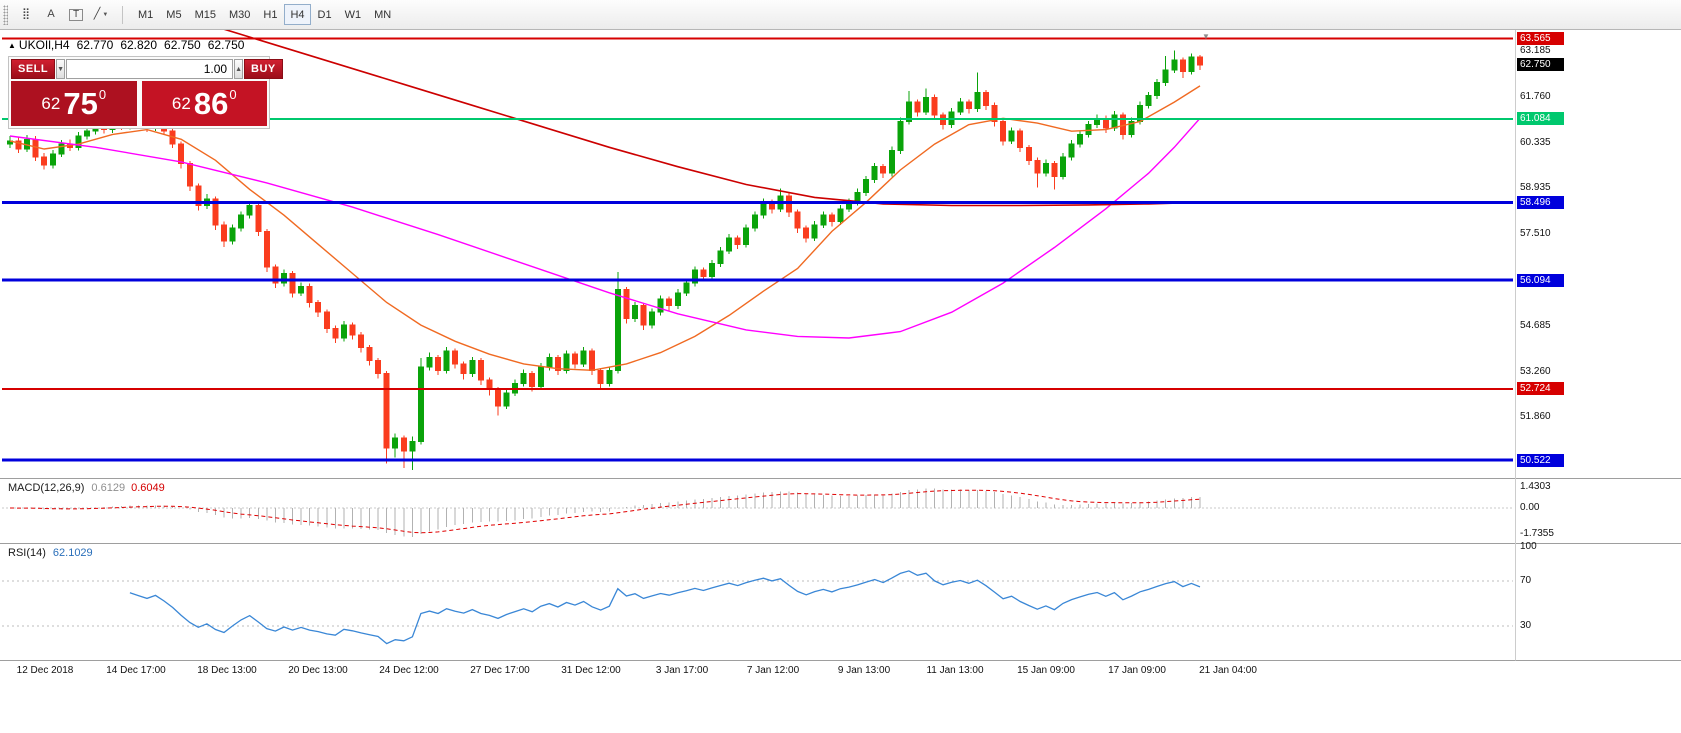  Describe the element at coordinates (233, 94) in the screenshot. I see `ask-price-pipette: 0` at that location.